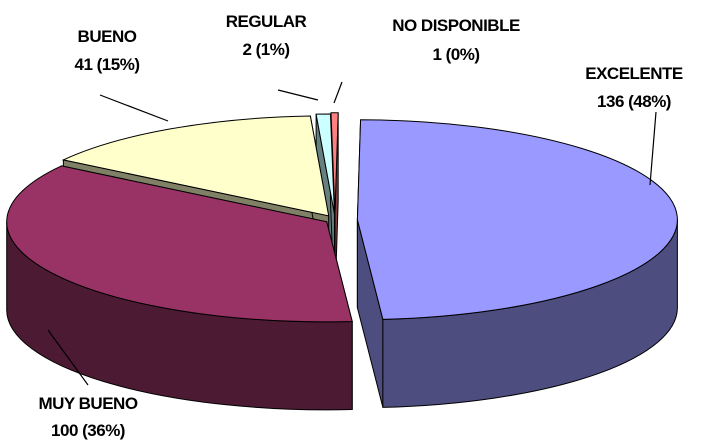  What do you see at coordinates (265, 49) in the screenshot?
I see `label-regular-value: 2 (1%)` at bounding box center [265, 49].